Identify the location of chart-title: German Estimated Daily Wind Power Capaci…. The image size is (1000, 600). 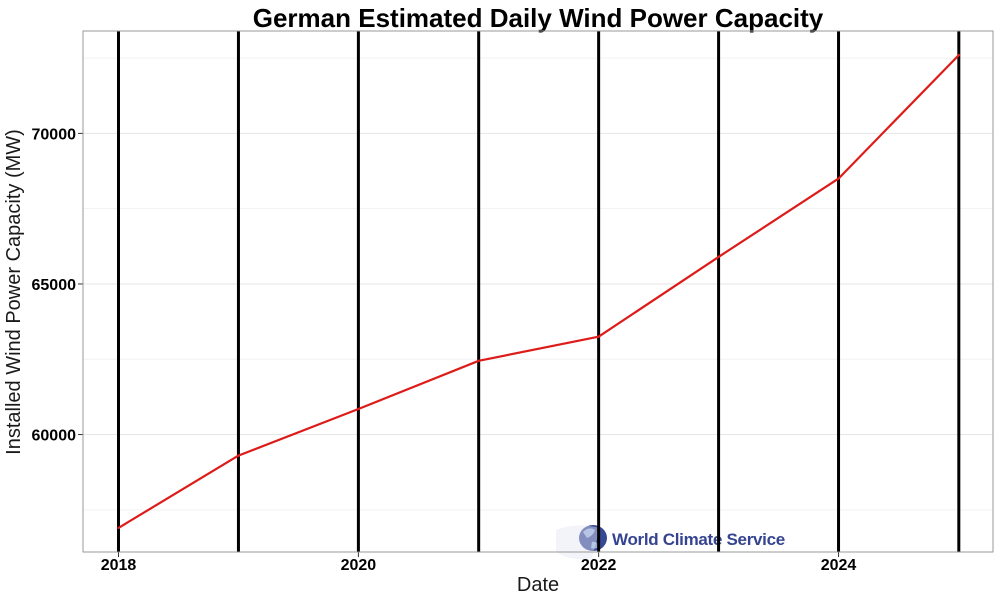
(538, 18).